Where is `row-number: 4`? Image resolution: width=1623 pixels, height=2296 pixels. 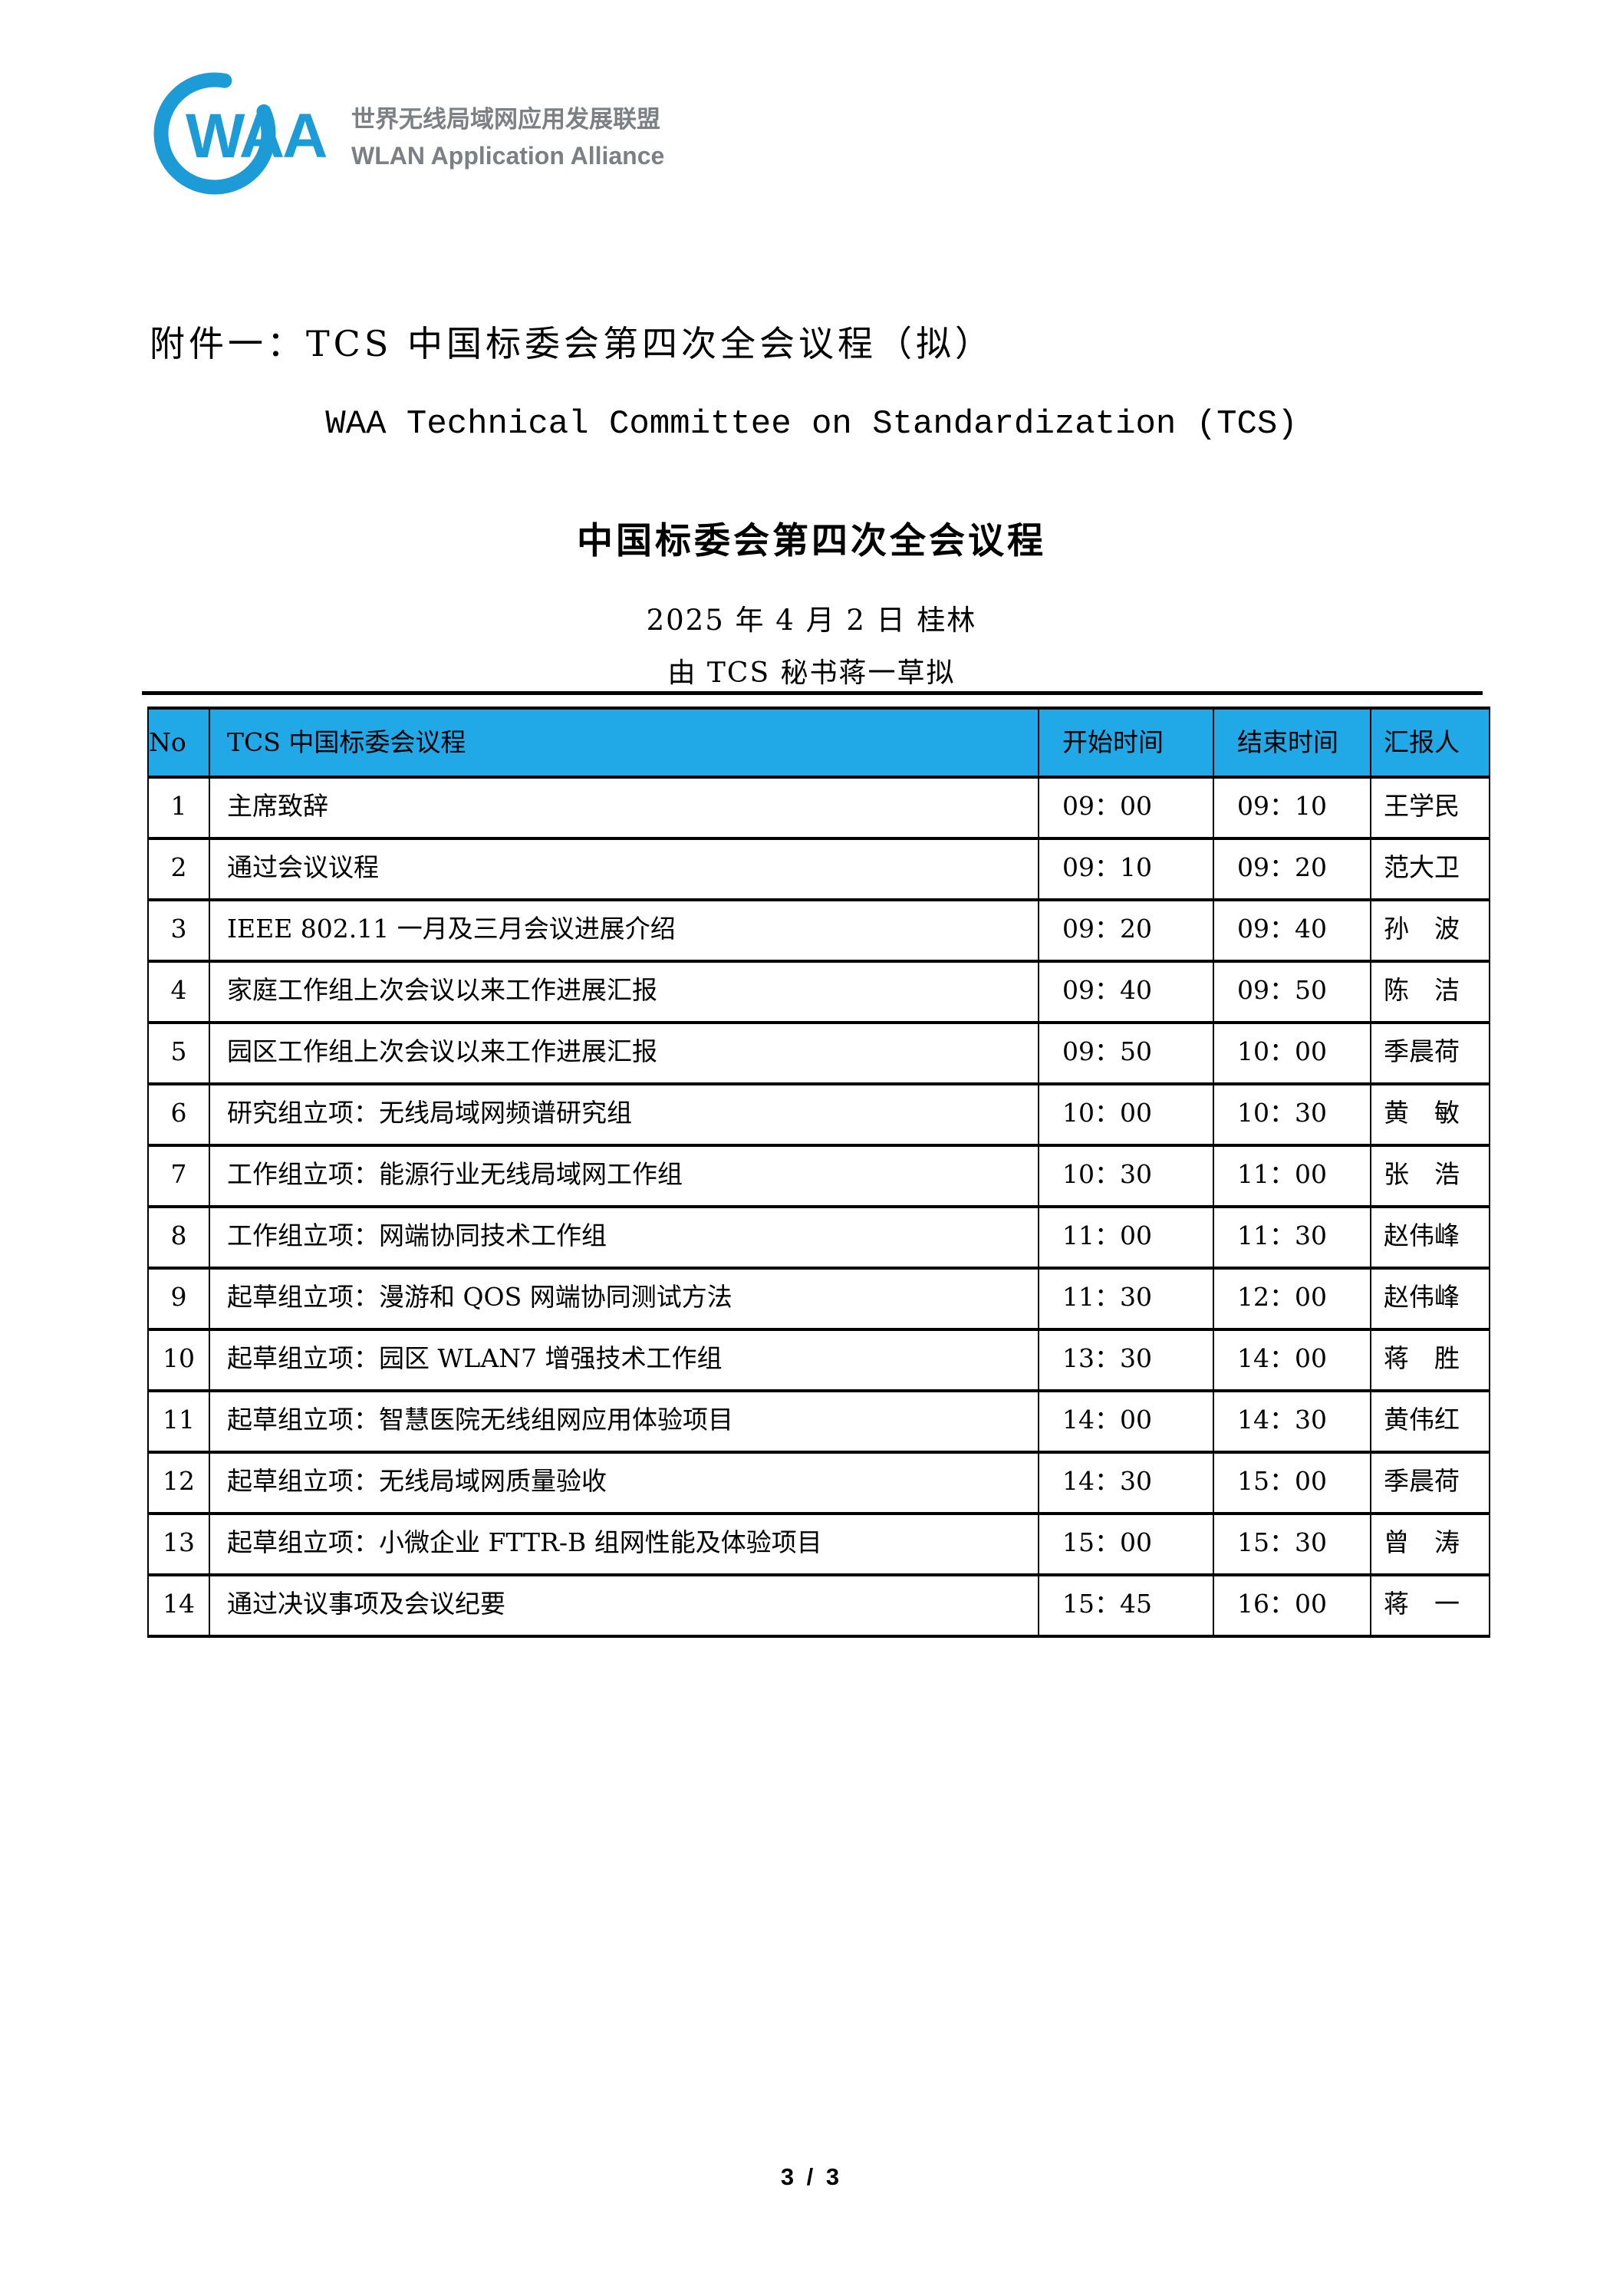 row-number: 4 is located at coordinates (178, 992).